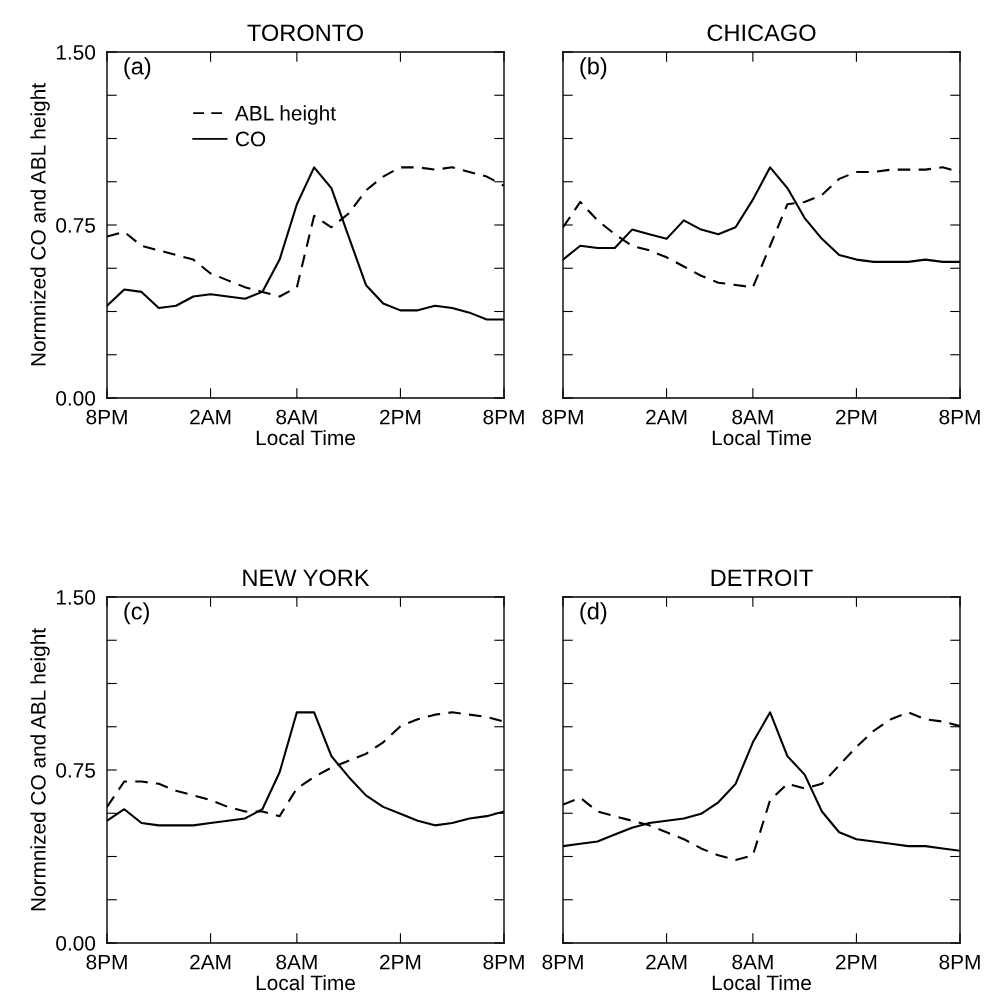 This screenshot has width=989, height=1006. Describe the element at coordinates (593, 613) in the screenshot. I see `annotation: (d)` at that location.